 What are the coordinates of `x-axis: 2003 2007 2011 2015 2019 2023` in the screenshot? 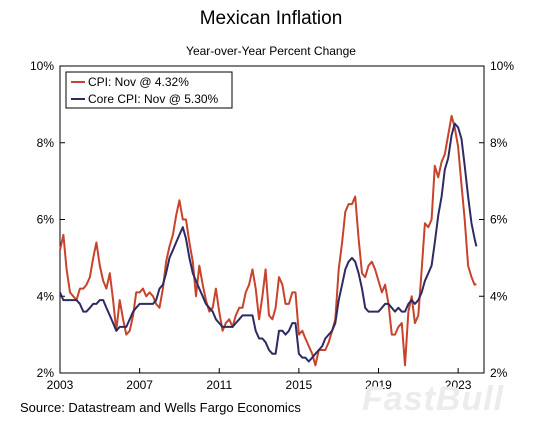 It's located at (259, 380).